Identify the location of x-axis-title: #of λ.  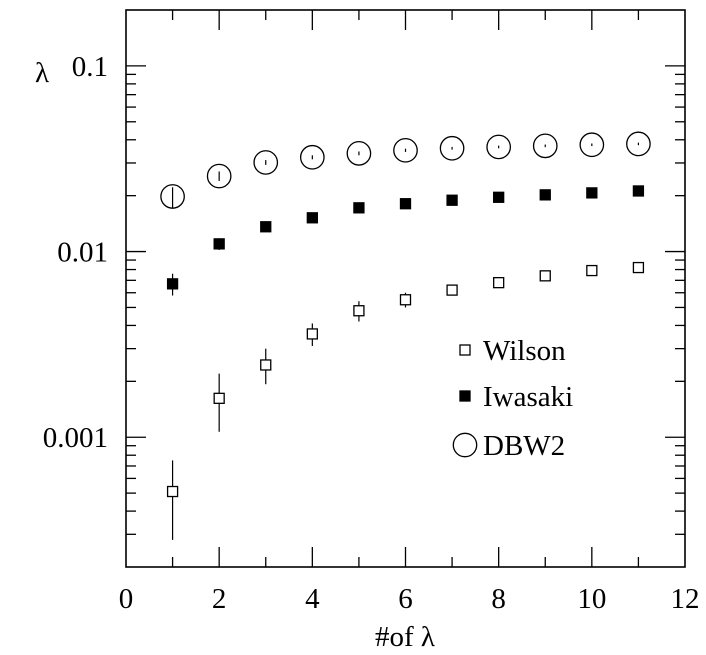
(405, 637).